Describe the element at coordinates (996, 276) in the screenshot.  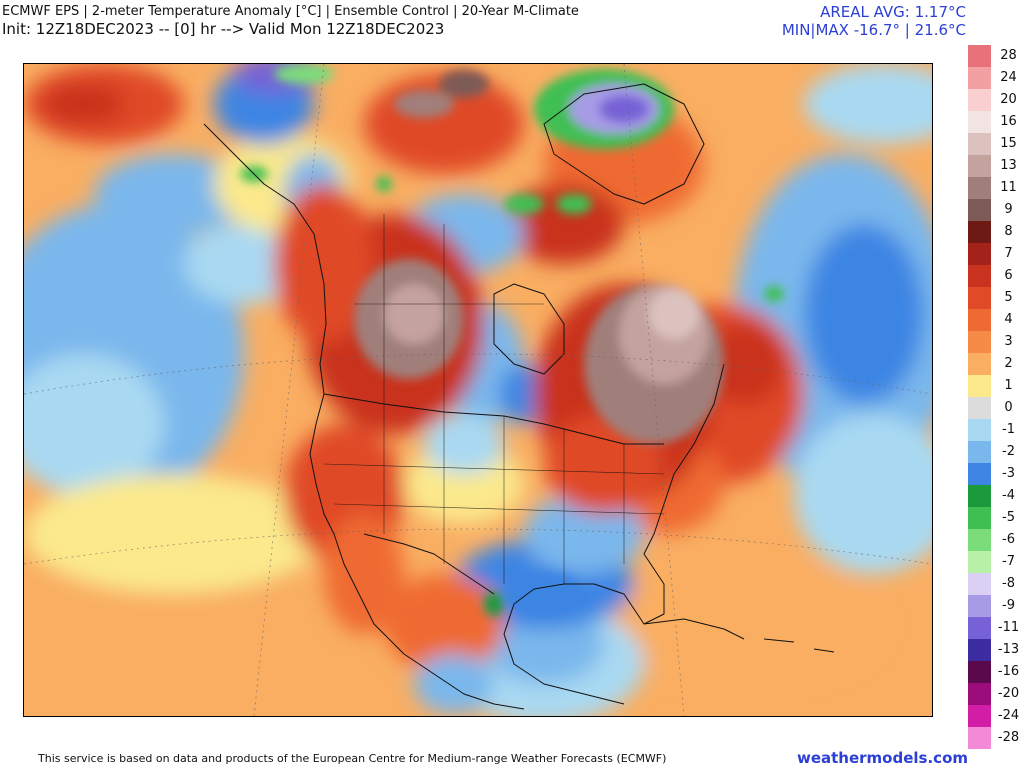
I see `legend-entry: 6` at that location.